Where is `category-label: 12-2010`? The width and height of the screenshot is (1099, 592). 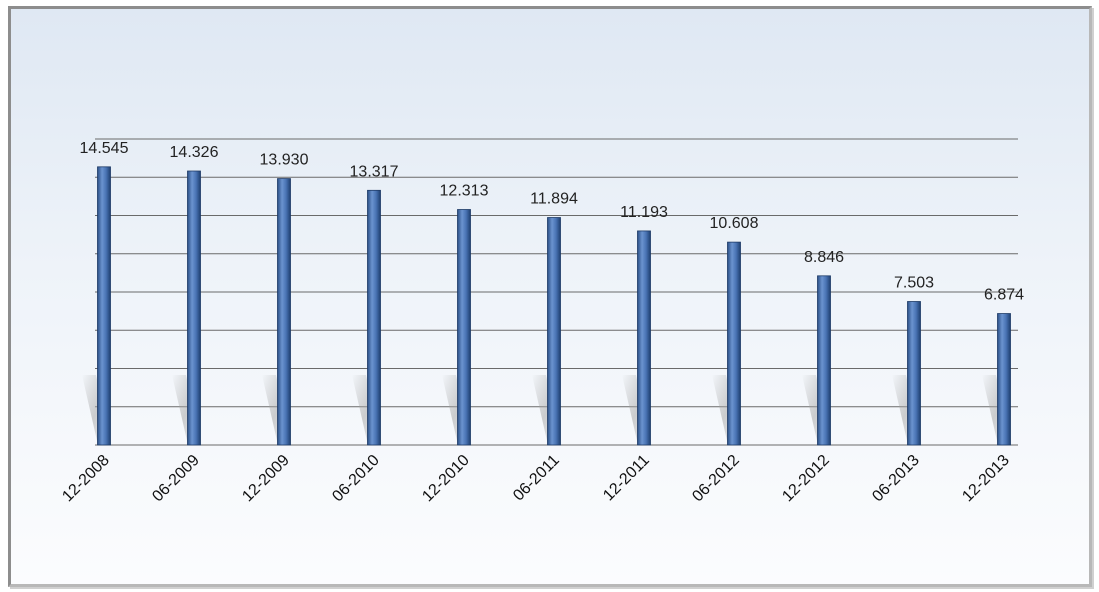 category-label: 12-2010 is located at coordinates (446, 479).